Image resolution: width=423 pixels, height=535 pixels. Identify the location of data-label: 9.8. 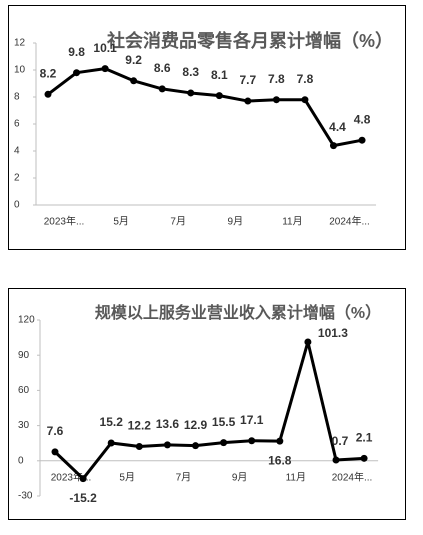
(76, 52).